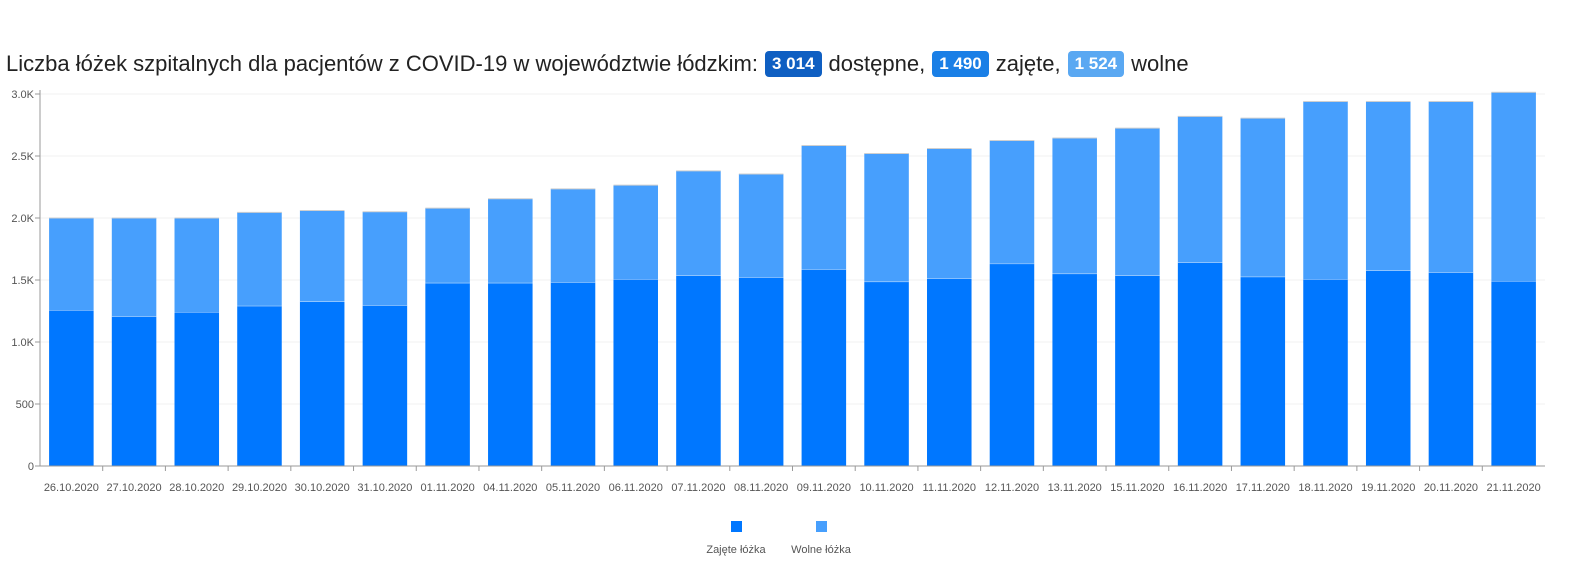 This screenshot has width=1574, height=564. I want to click on x-tick-label: 27.10.2020, so click(134, 488).